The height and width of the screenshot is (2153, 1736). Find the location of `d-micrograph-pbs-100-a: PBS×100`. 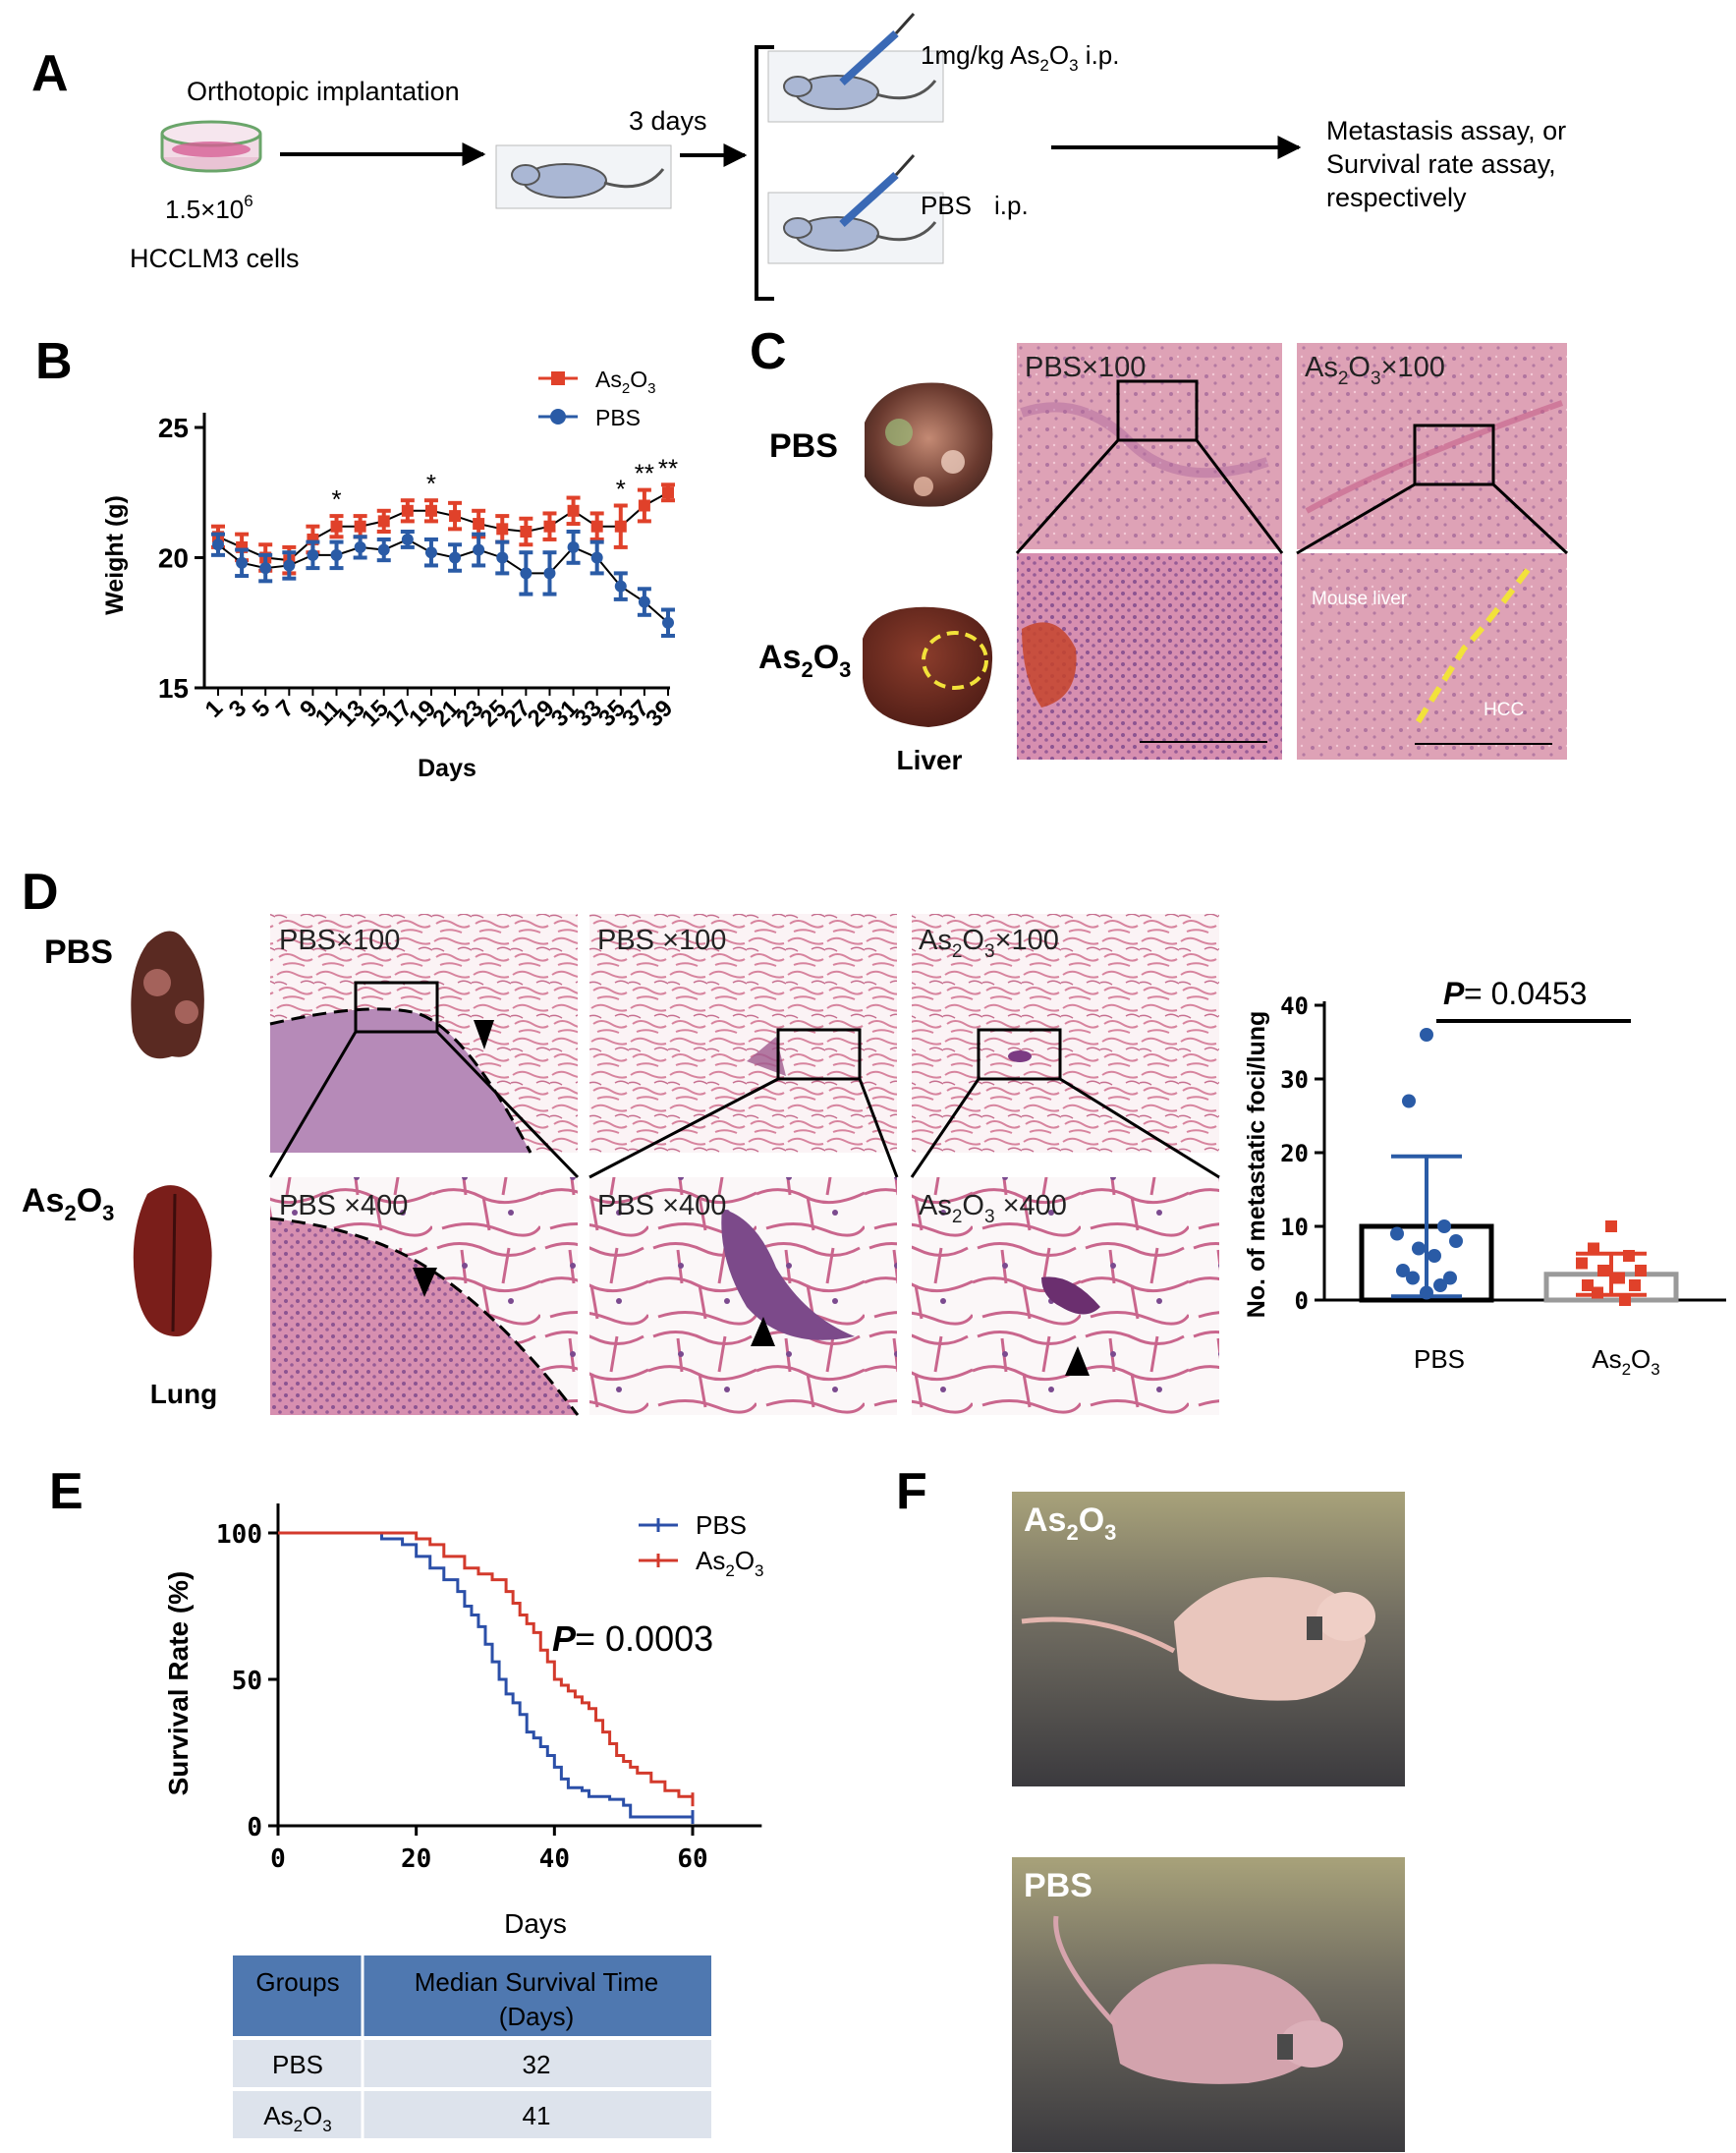

d-micrograph-pbs-100-a: PBS×100 is located at coordinates (423, 1034).